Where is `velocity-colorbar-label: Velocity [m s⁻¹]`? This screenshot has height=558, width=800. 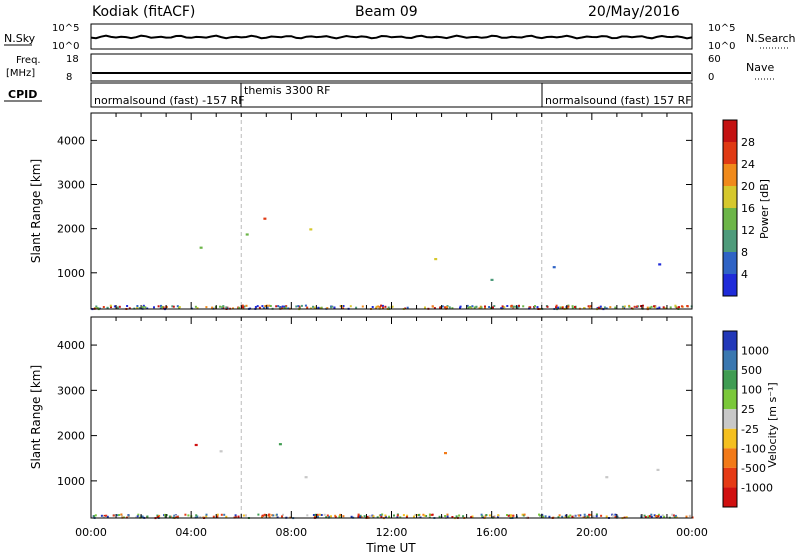 velocity-colorbar-label: Velocity [m s⁻¹] is located at coordinates (772, 424).